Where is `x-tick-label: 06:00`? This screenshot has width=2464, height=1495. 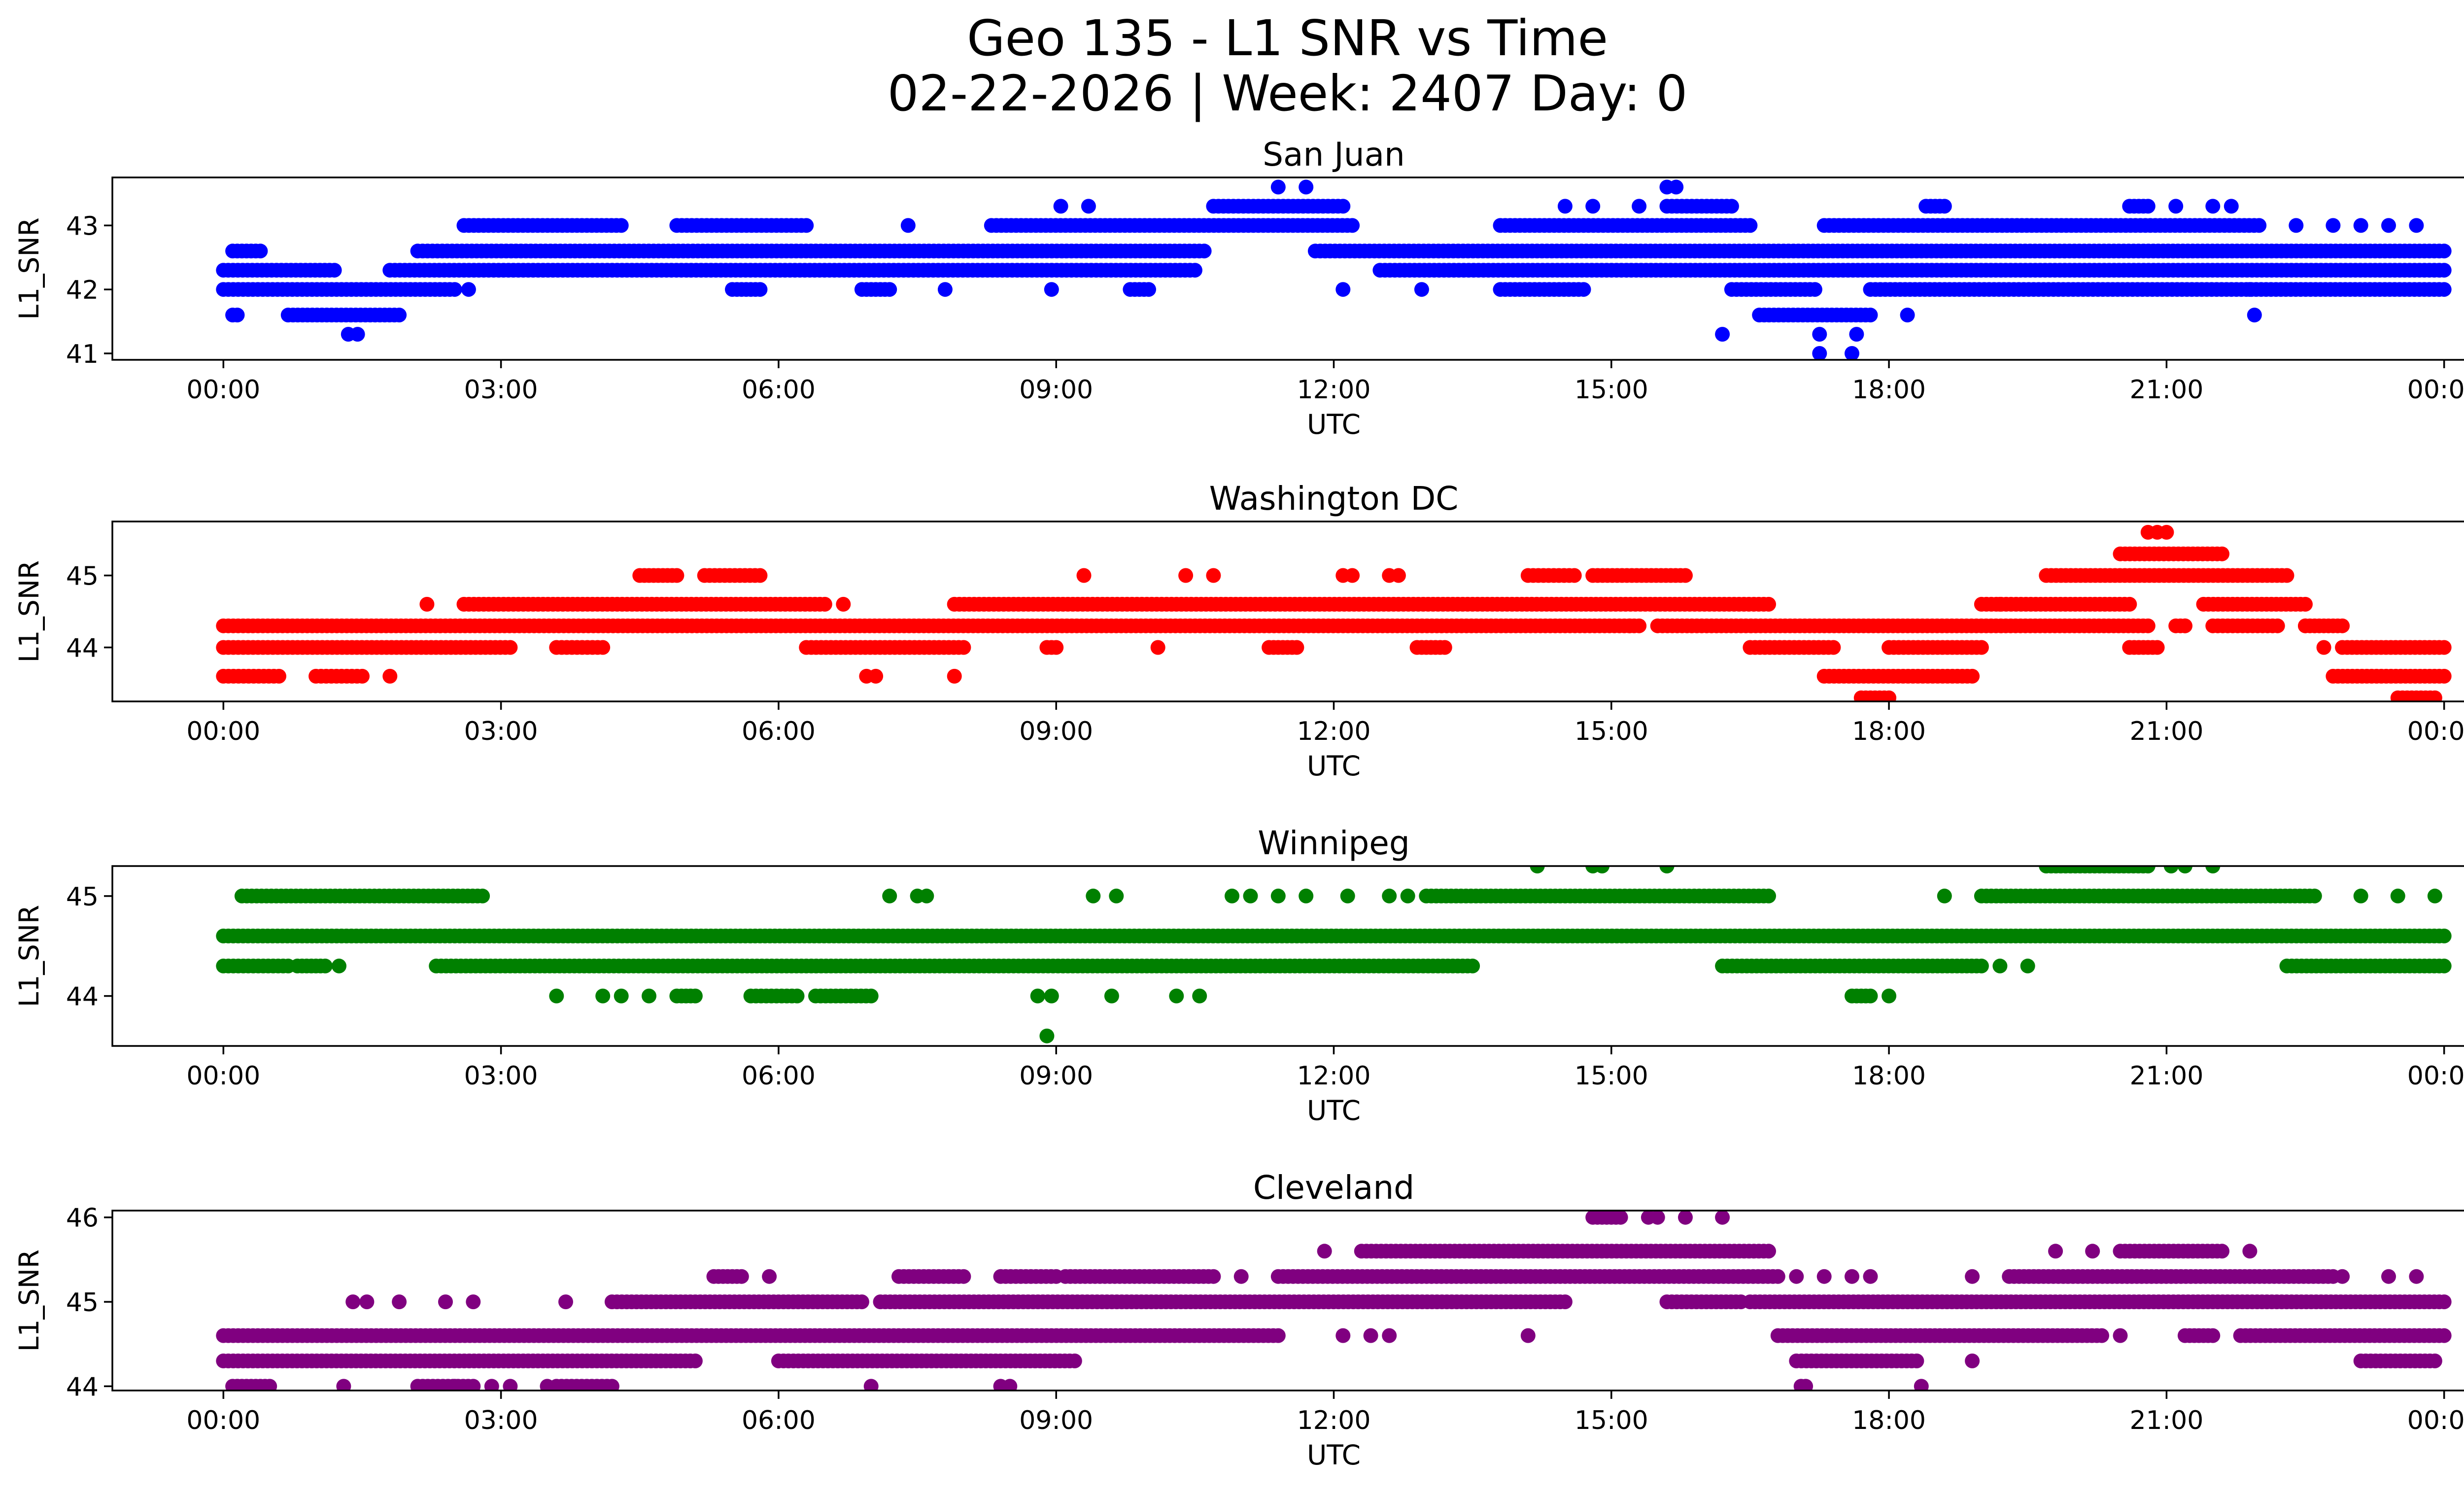 x-tick-label: 06:00 is located at coordinates (779, 731).